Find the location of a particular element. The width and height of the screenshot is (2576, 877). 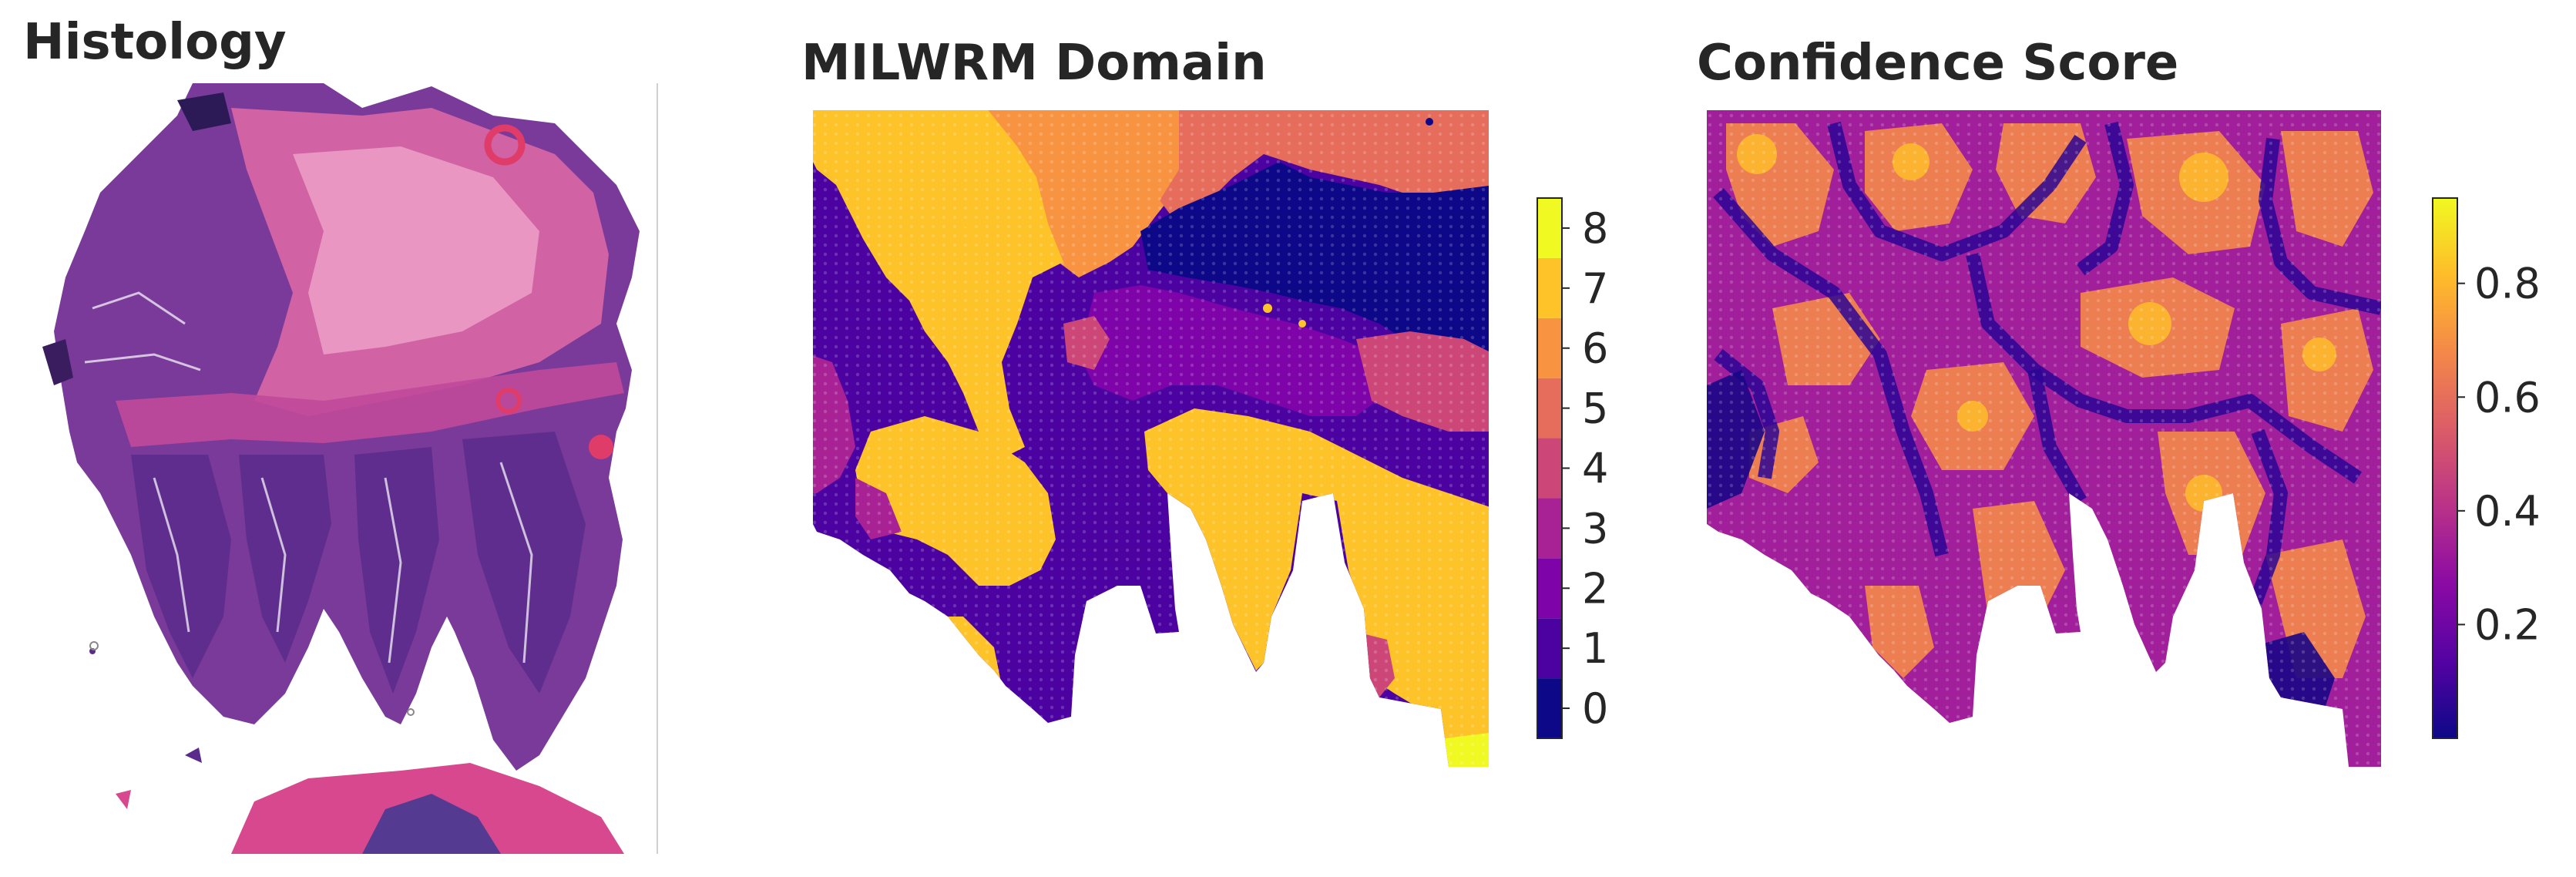

histology-bottom-dark is located at coordinates (431, 824).